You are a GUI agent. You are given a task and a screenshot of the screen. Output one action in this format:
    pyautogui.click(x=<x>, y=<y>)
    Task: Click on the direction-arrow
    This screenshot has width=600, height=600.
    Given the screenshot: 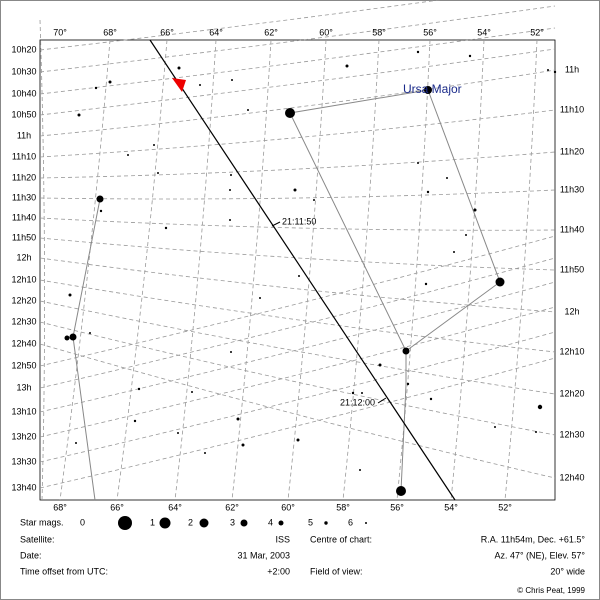 What is the action you would take?
    pyautogui.click(x=179, y=85)
    